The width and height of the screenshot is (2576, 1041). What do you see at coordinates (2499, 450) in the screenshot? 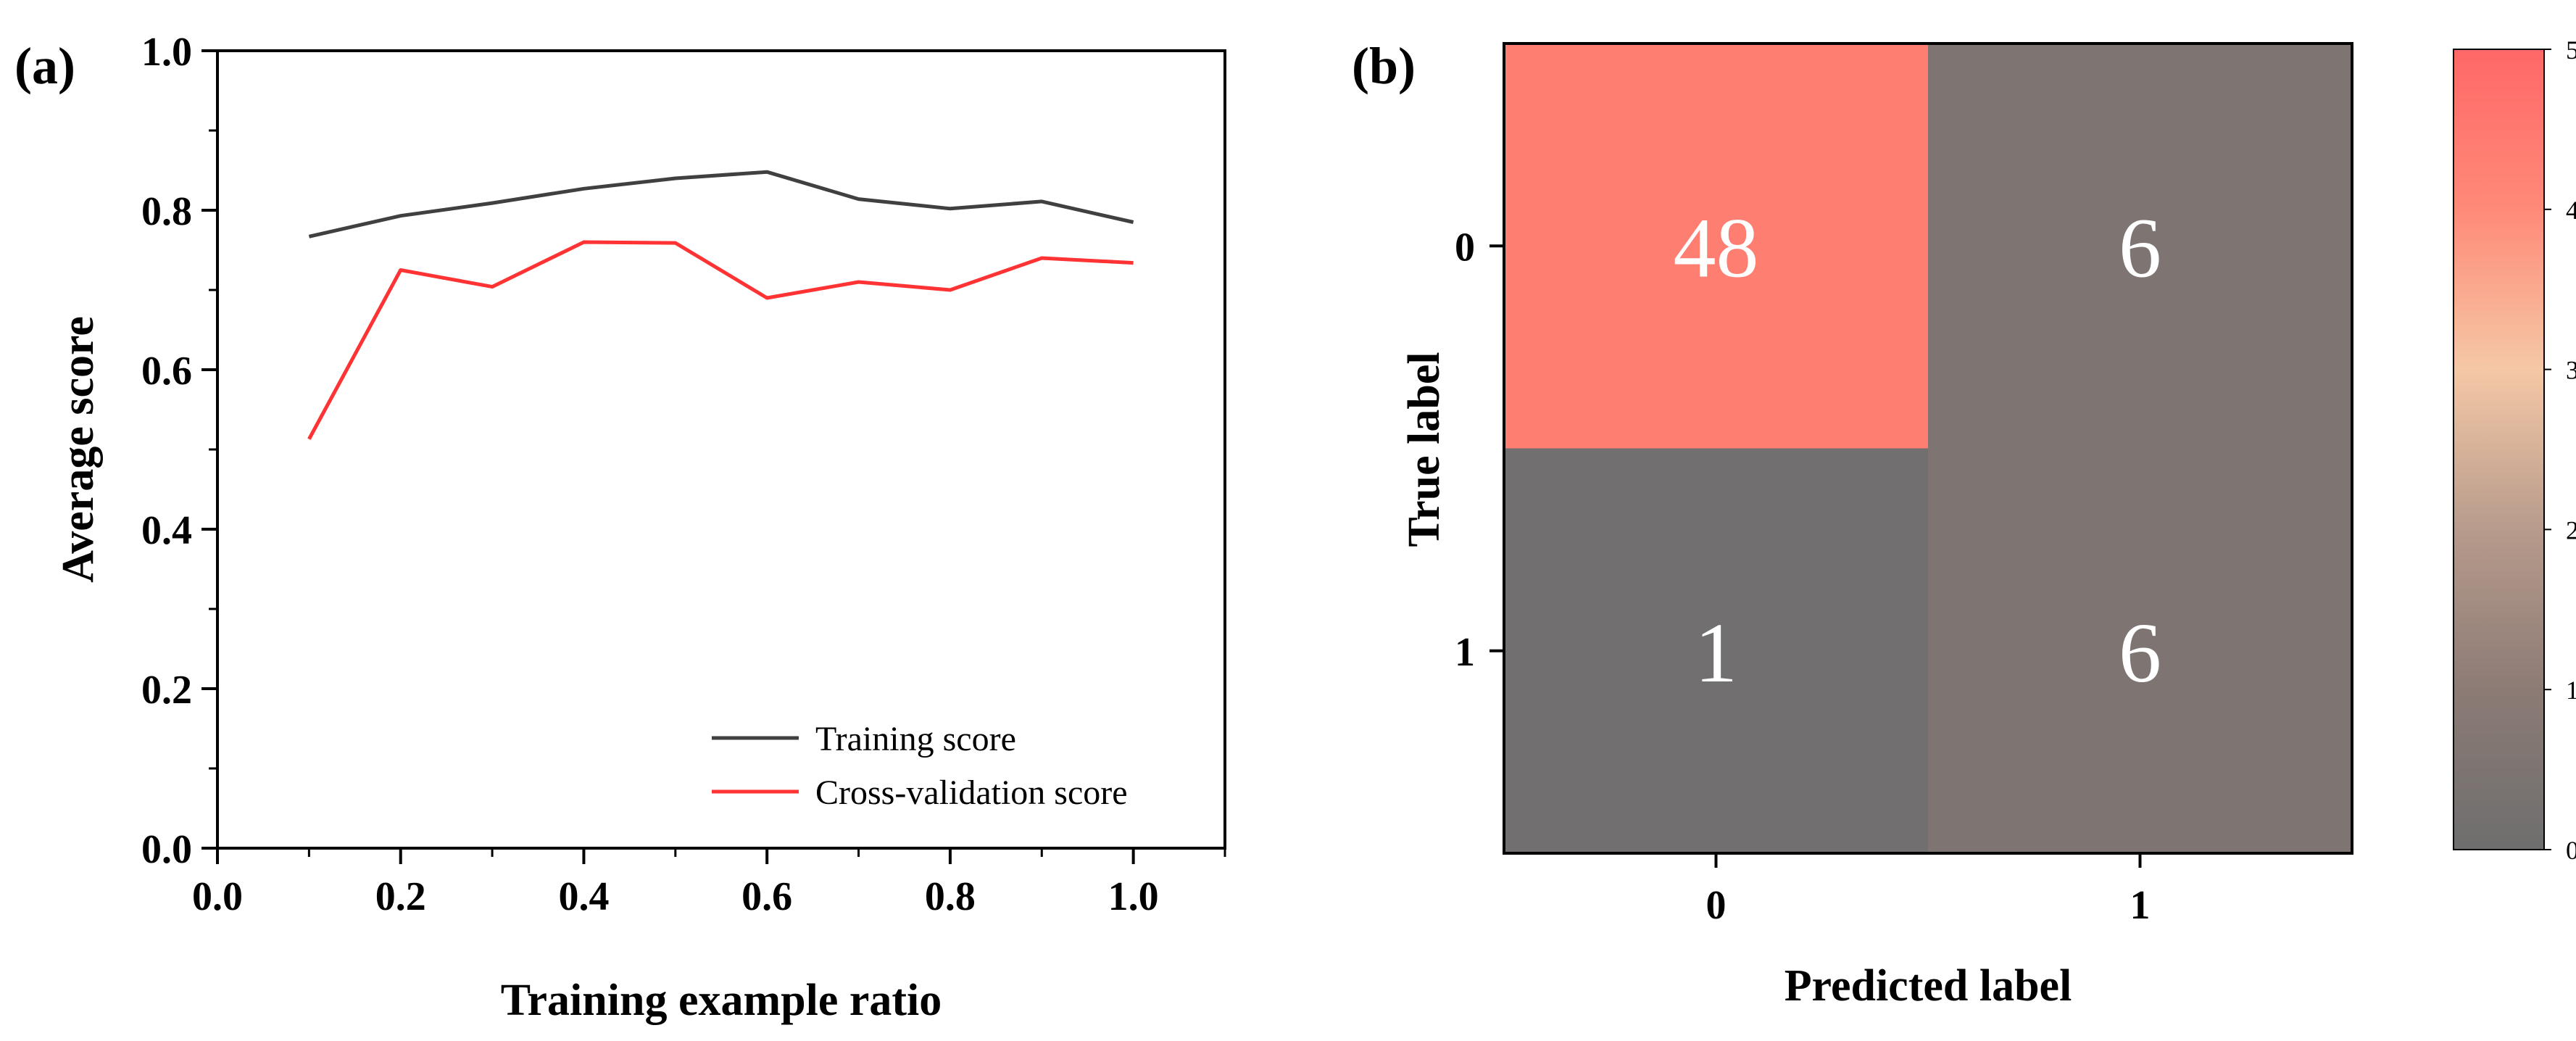
I see `colorbar-gradient` at bounding box center [2499, 450].